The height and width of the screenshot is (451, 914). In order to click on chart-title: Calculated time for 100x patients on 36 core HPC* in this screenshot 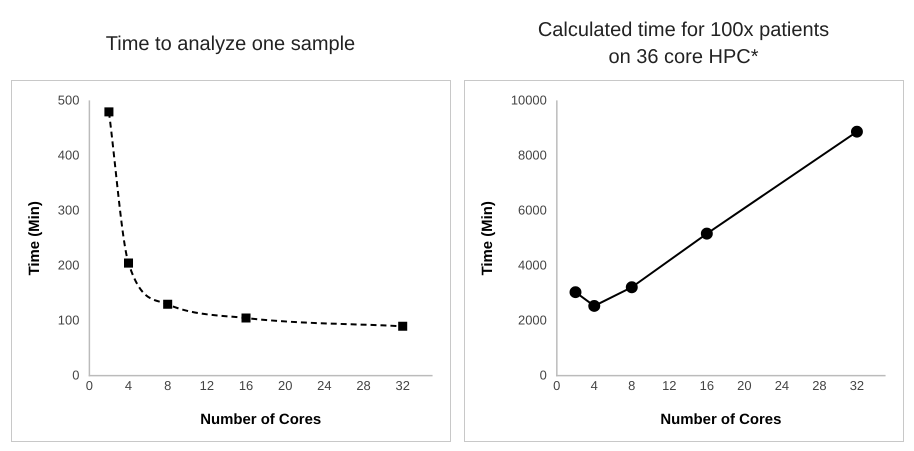, I will do `click(683, 44)`.